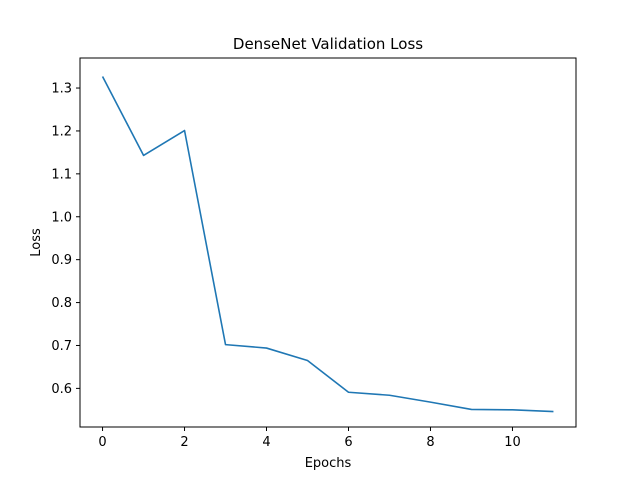 Image resolution: width=640 pixels, height=480 pixels. Describe the element at coordinates (309, 438) in the screenshot. I see `x-axis-ticks: 0 2 4 6 8 10` at that location.